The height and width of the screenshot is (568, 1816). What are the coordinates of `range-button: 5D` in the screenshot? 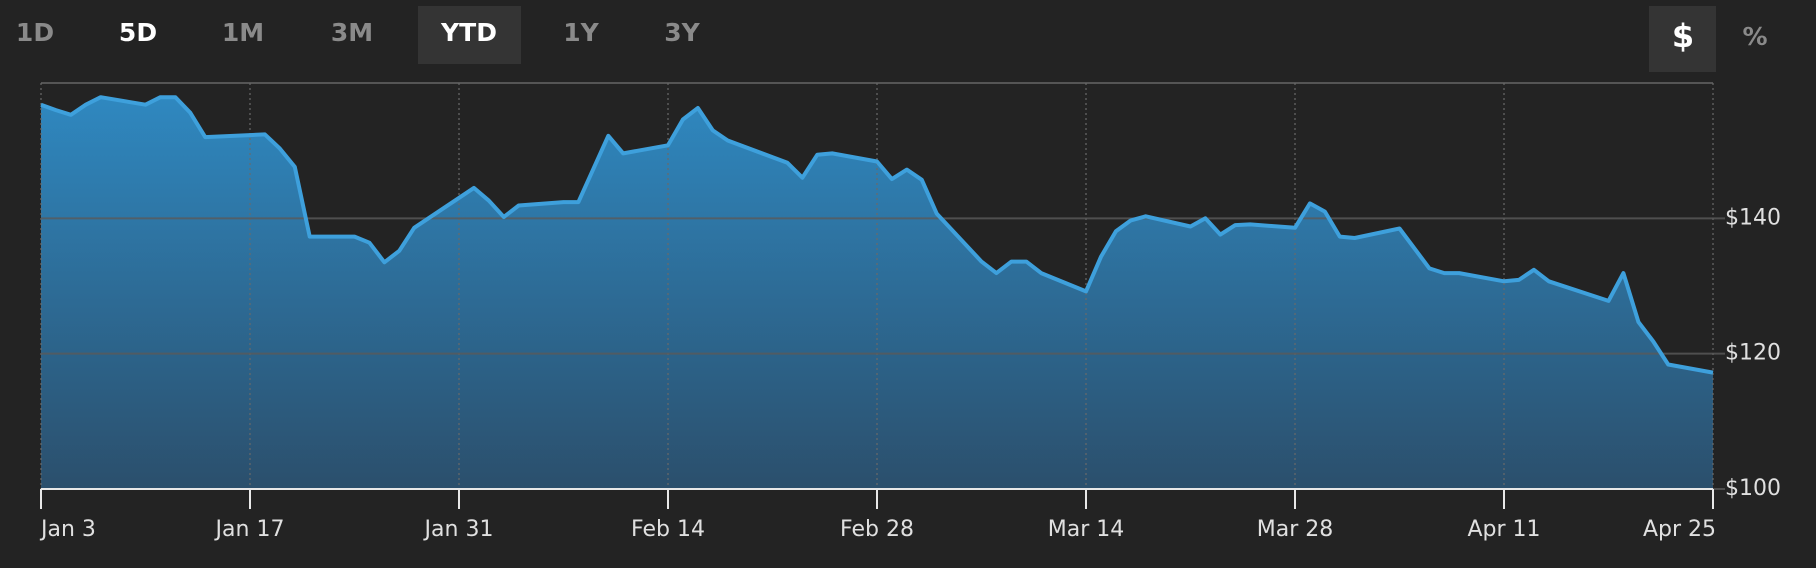 It's located at (138, 32).